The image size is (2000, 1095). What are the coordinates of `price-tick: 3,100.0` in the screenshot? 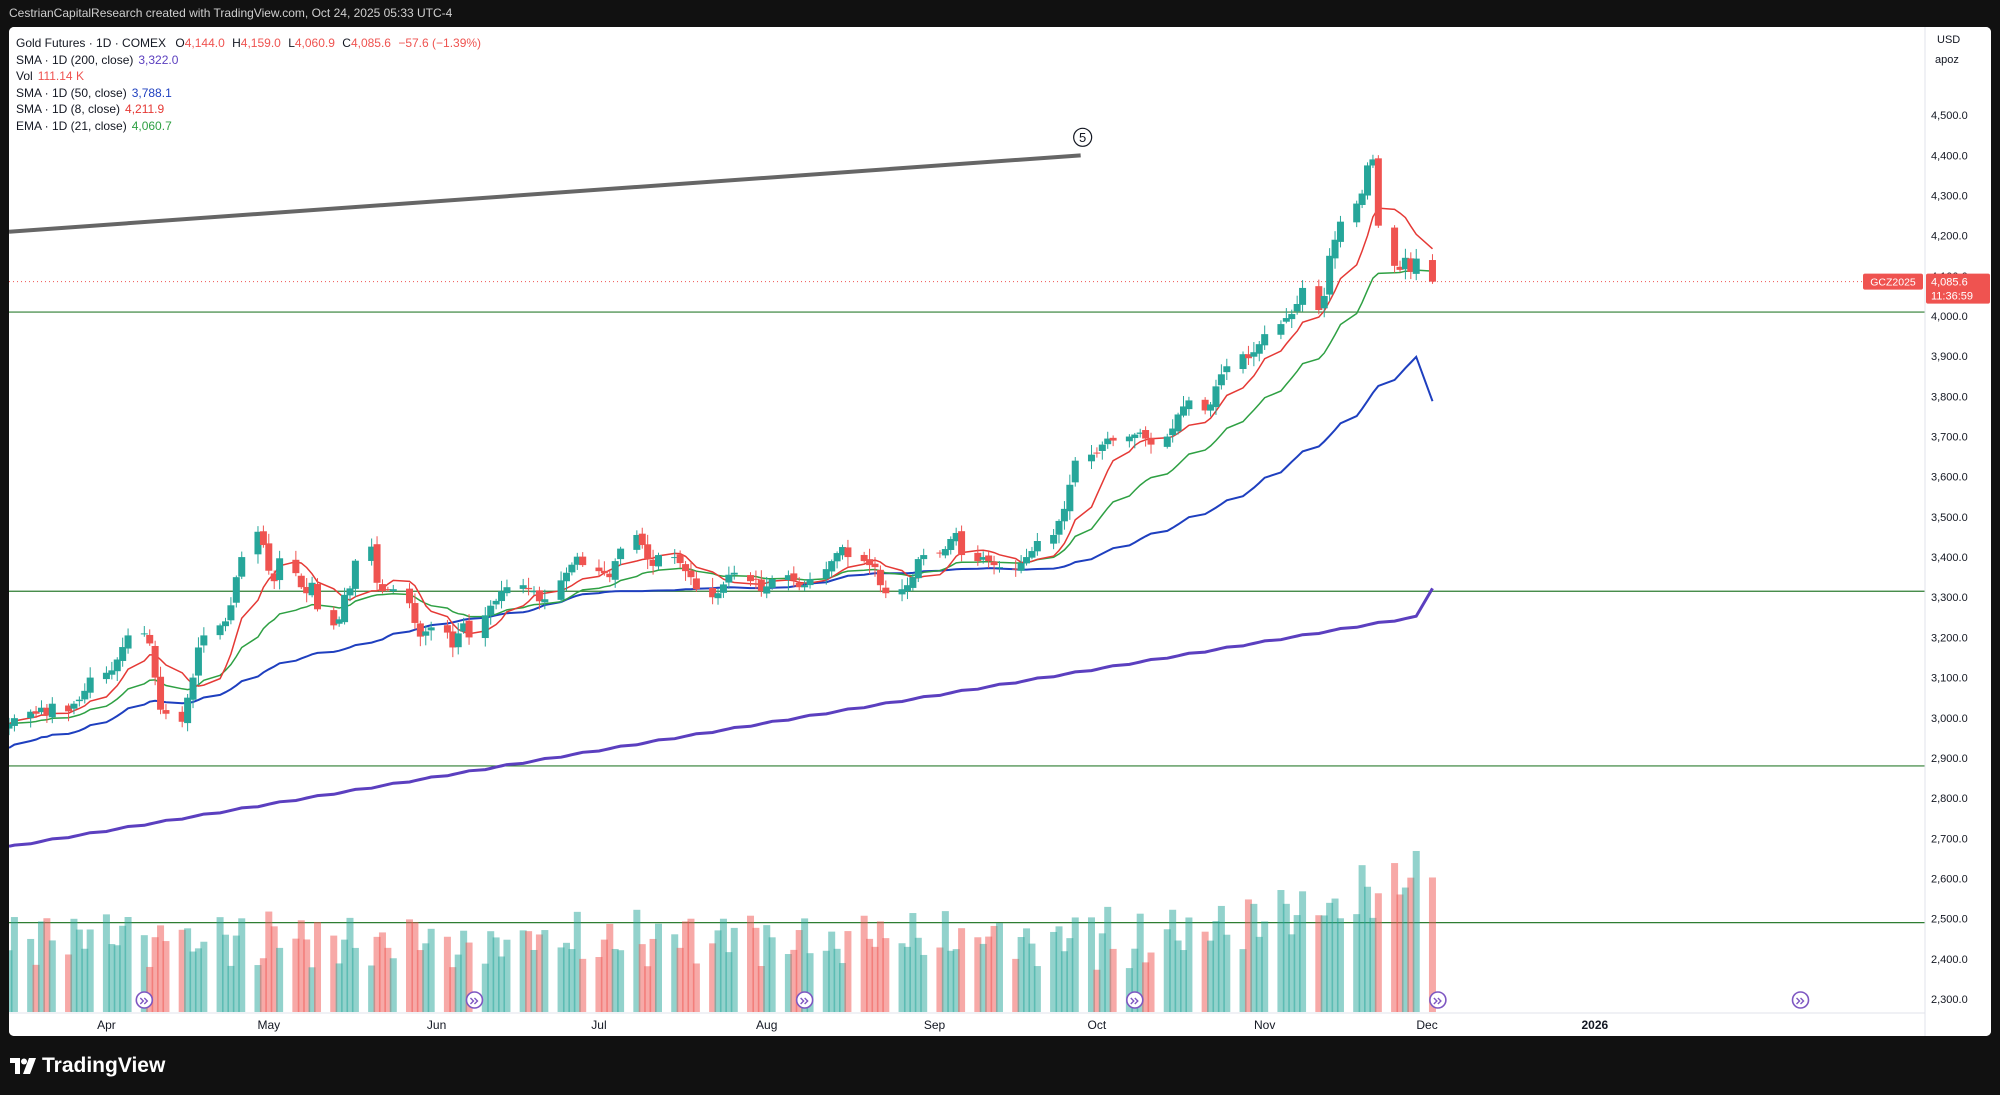 It's located at (1949, 679).